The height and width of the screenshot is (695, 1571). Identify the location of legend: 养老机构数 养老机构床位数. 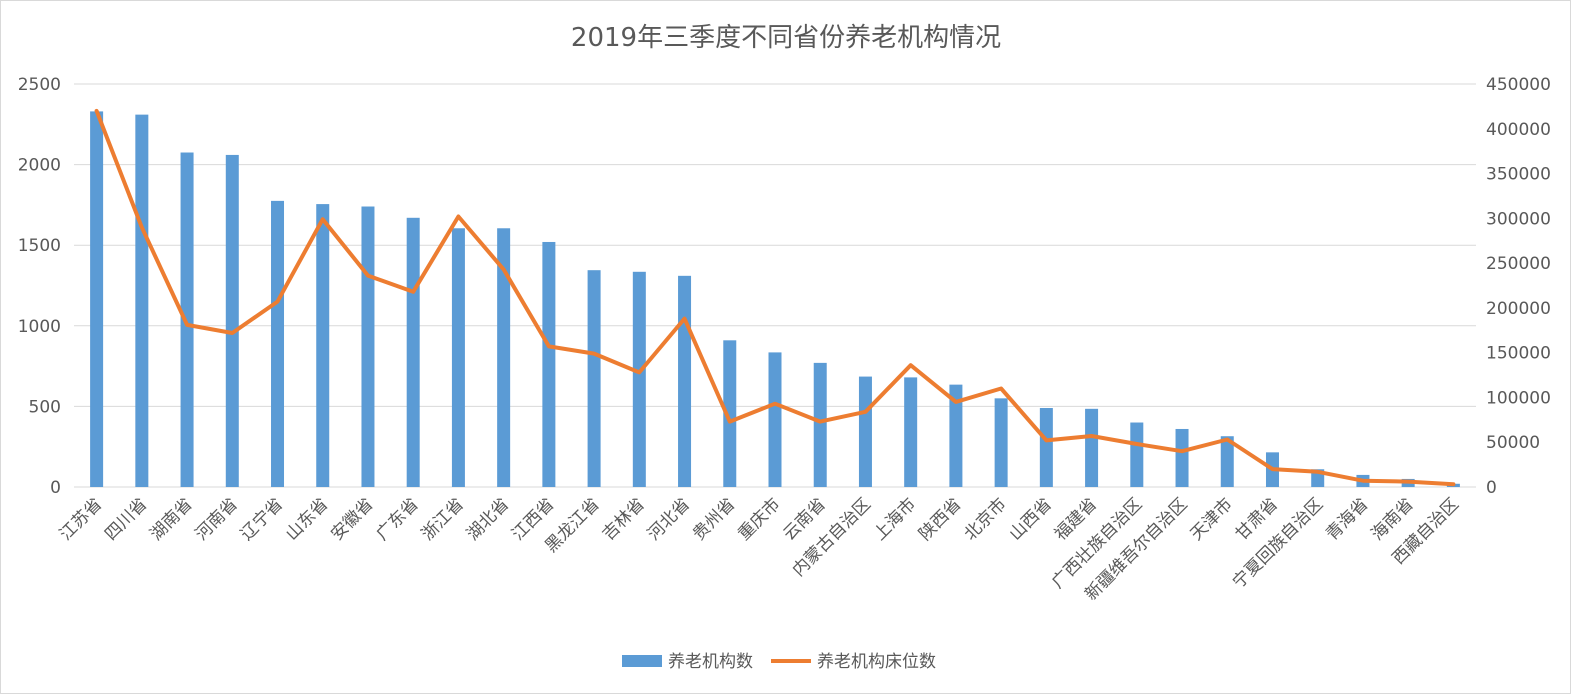
(779, 662).